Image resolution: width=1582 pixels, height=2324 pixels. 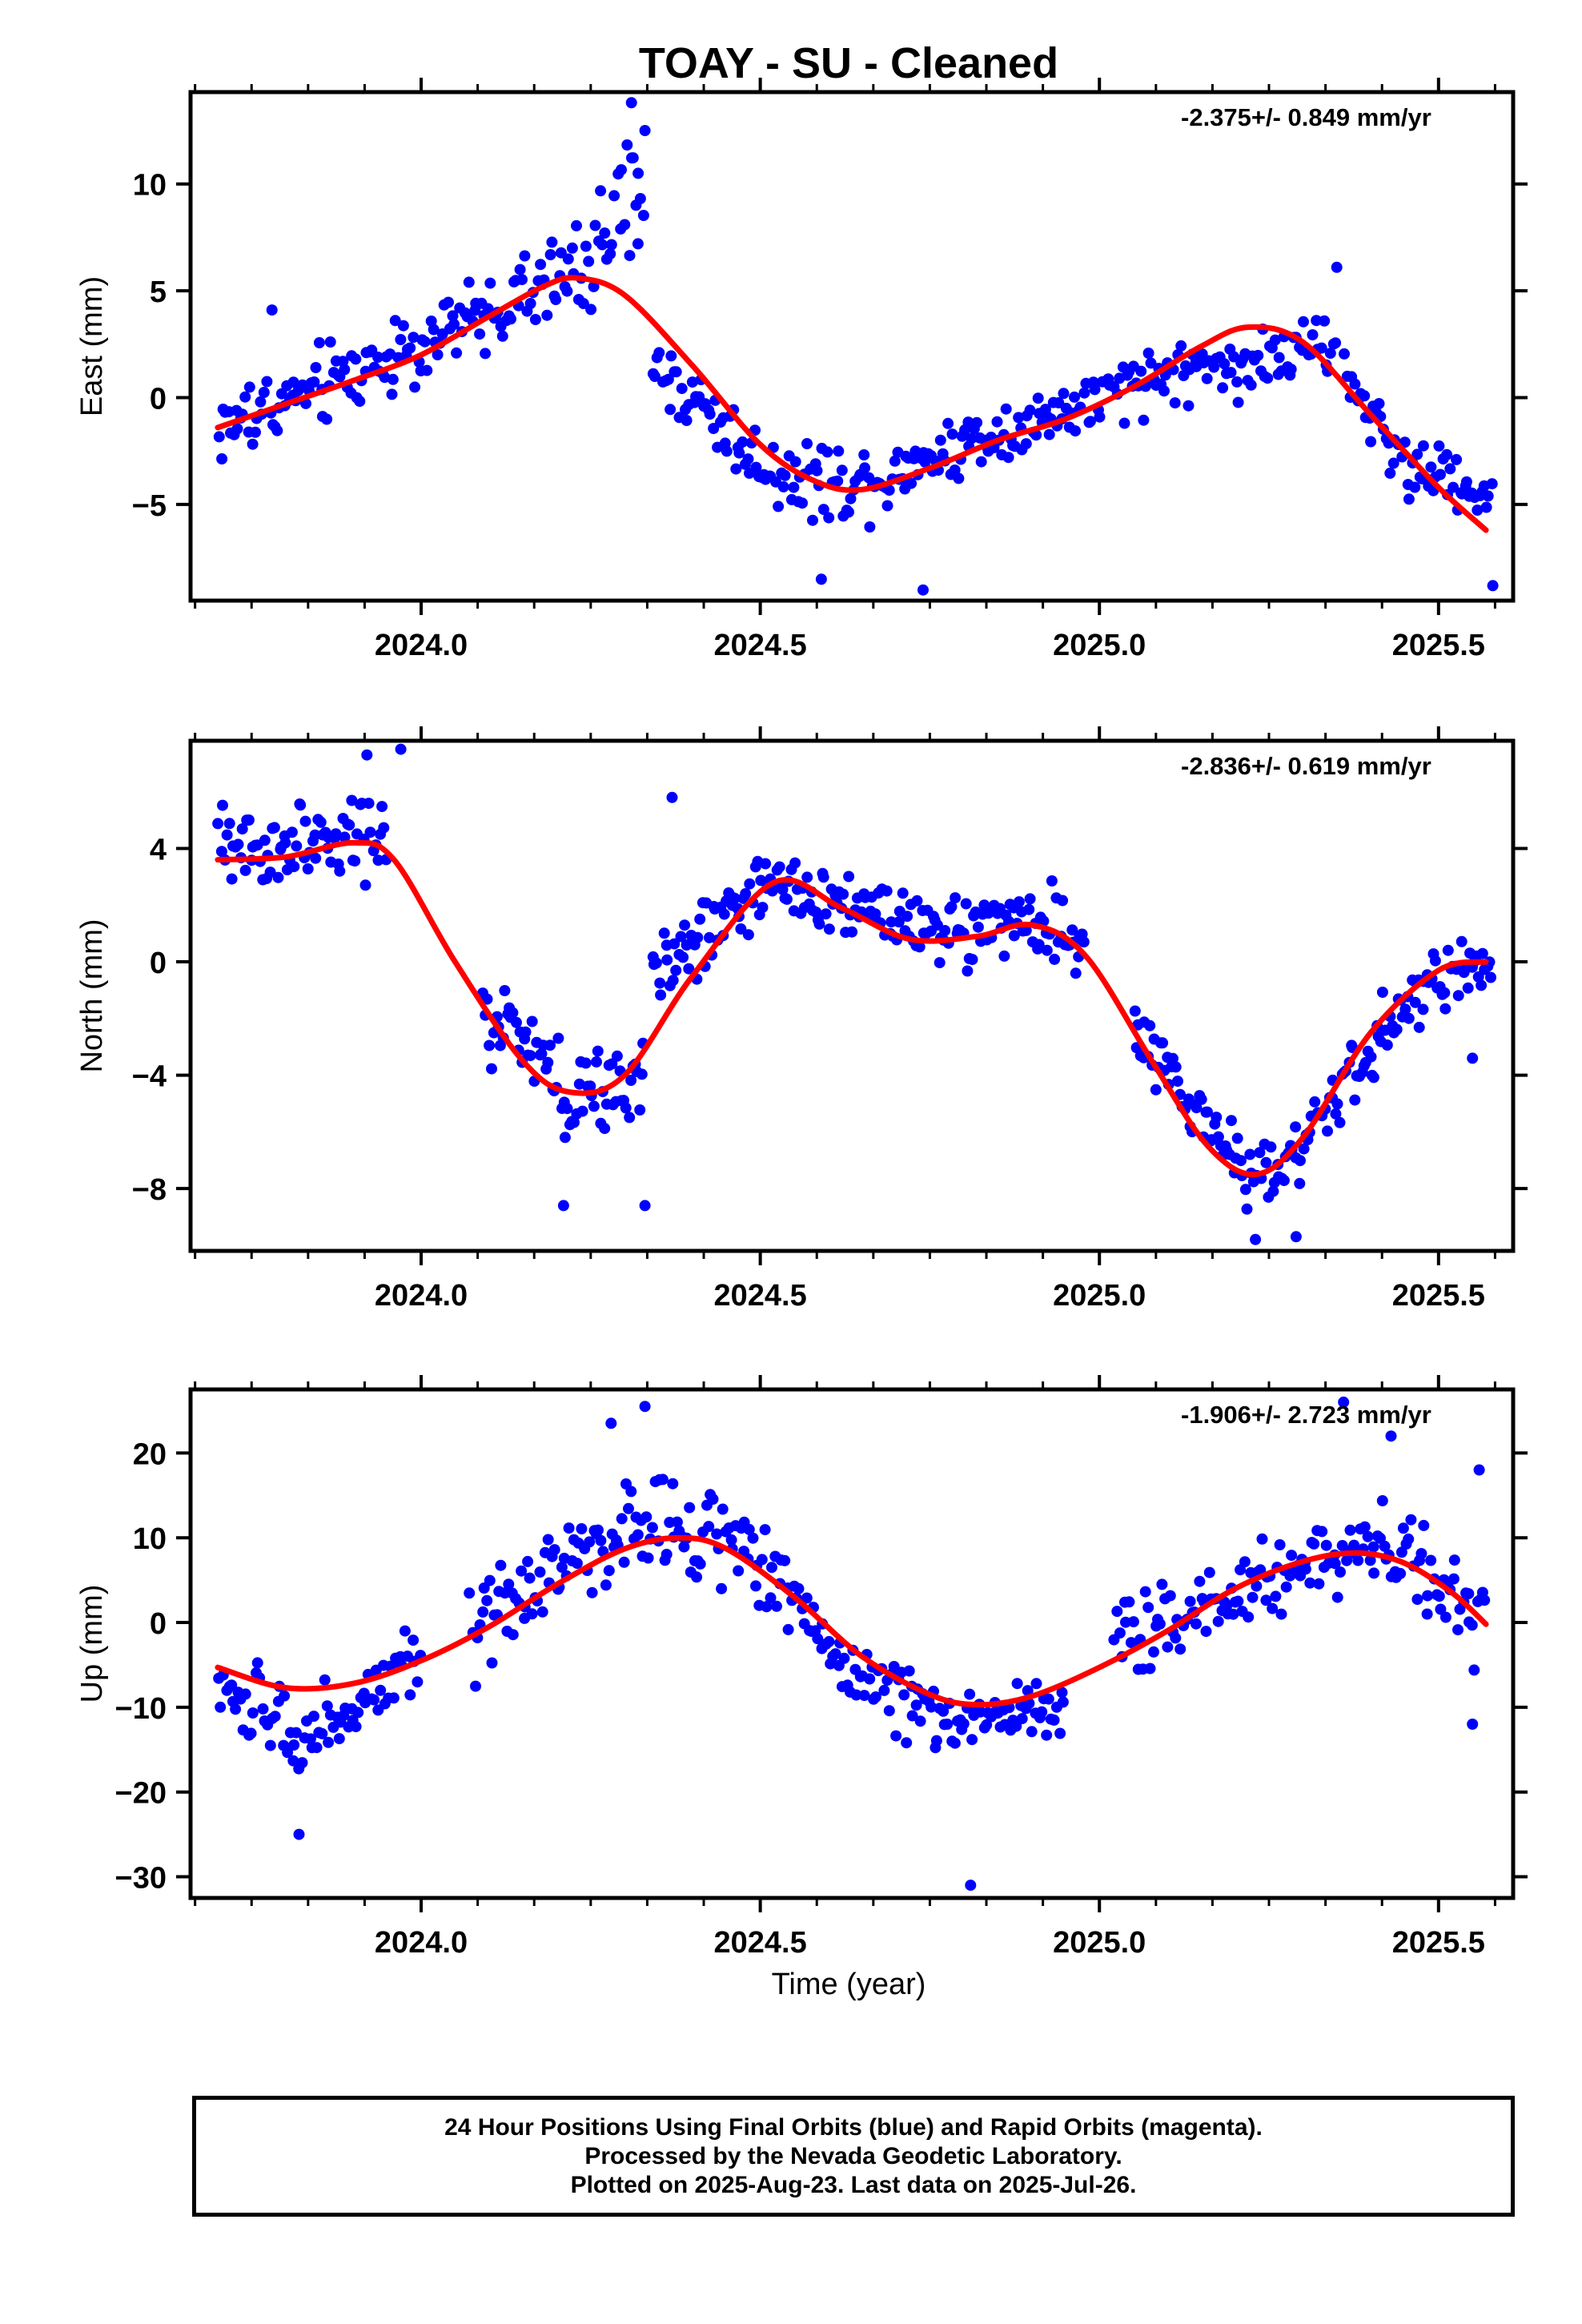 I want to click on x-tick-label: 2024.0, so click(x=421, y=645).